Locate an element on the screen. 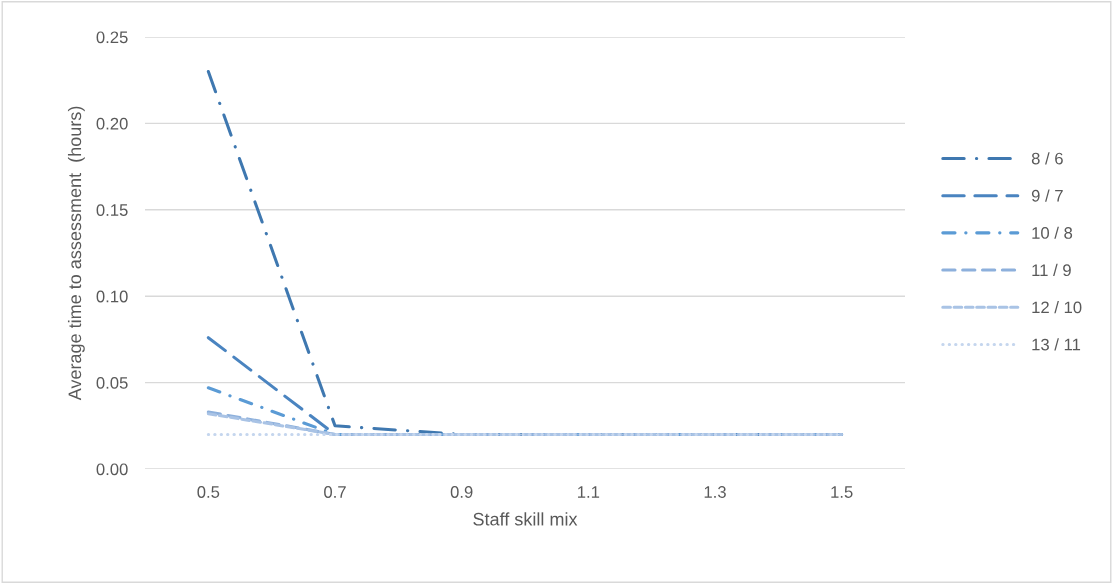 The height and width of the screenshot is (584, 1113). legend-label: 13 / 11 is located at coordinates (1056, 344).